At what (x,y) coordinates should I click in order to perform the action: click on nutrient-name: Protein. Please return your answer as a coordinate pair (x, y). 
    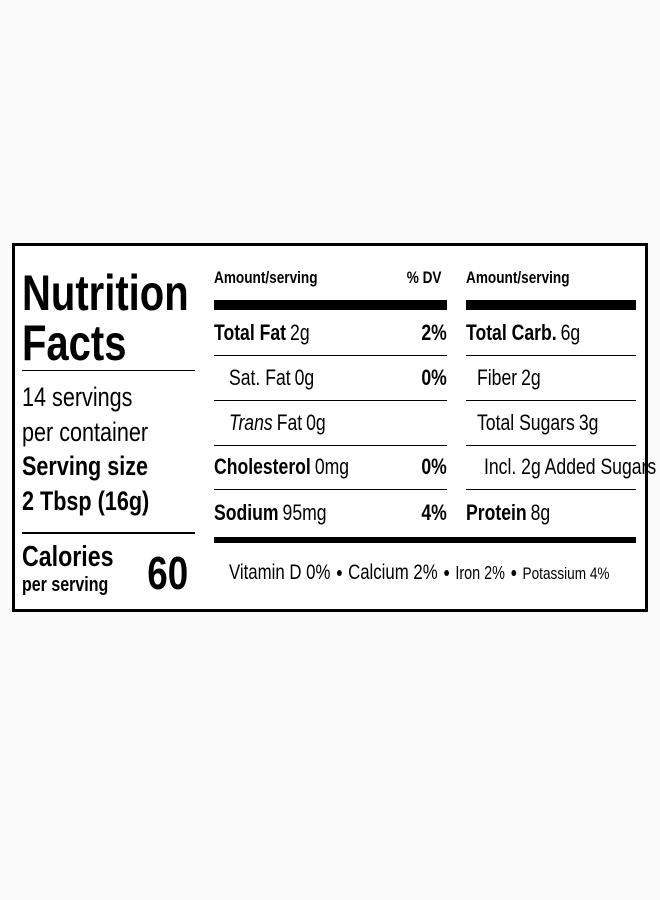
    Looking at the image, I should click on (496, 512).